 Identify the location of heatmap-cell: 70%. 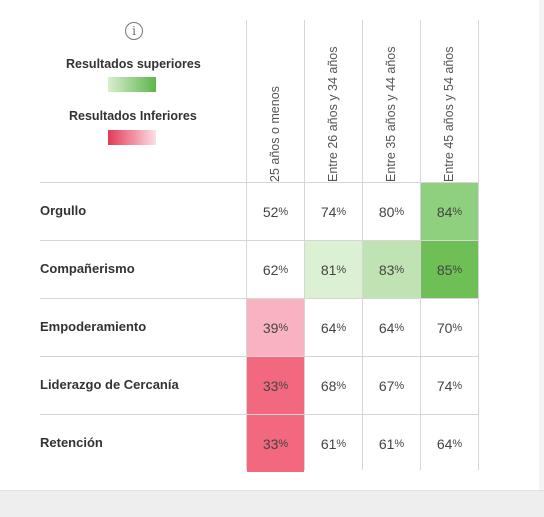
(449, 327).